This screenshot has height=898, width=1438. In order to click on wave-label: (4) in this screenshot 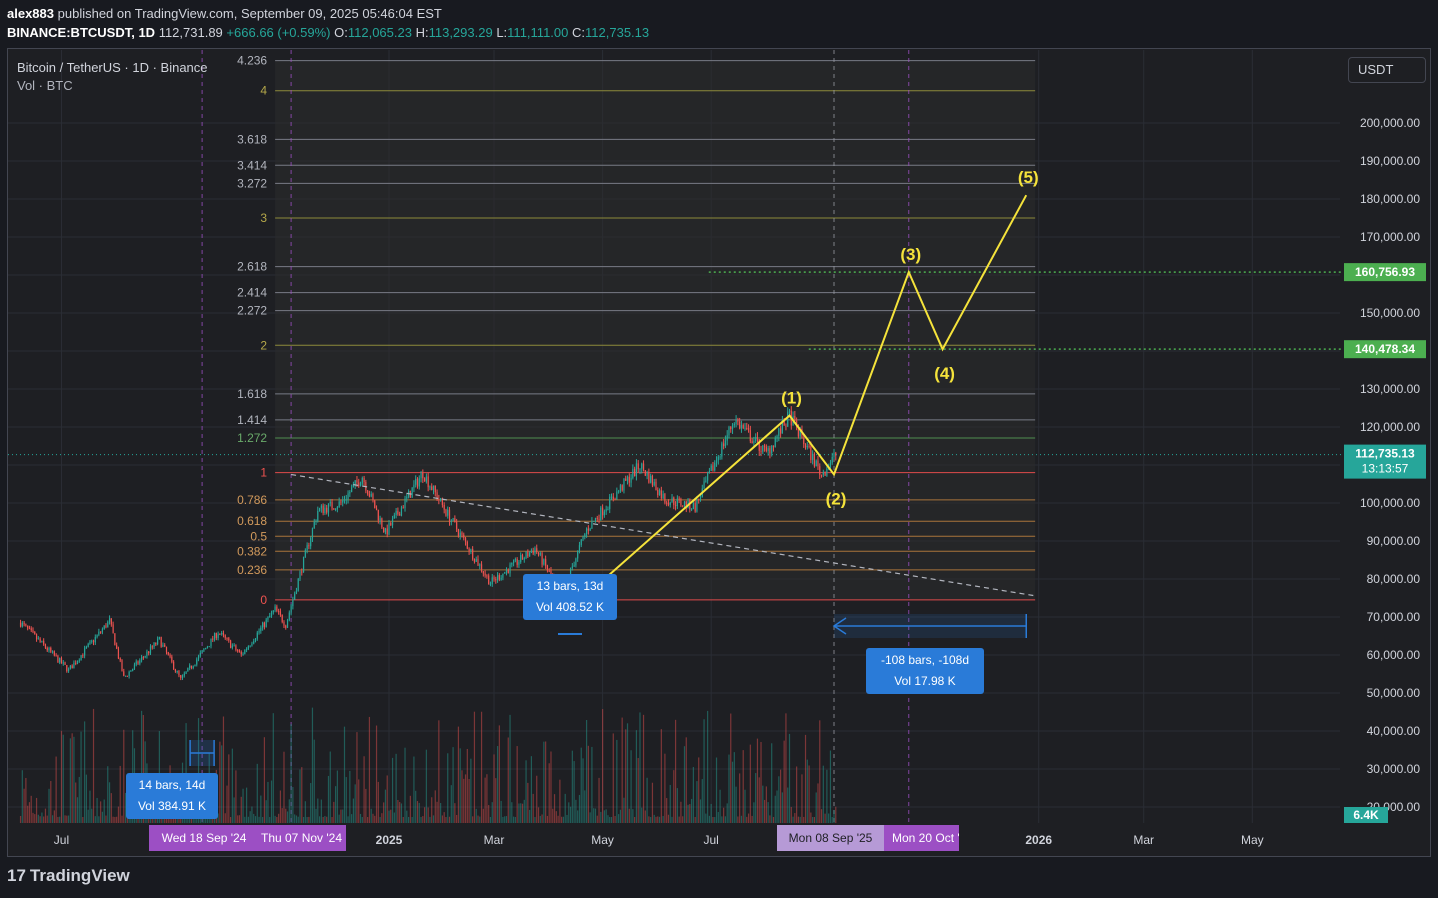, I will do `click(944, 373)`.